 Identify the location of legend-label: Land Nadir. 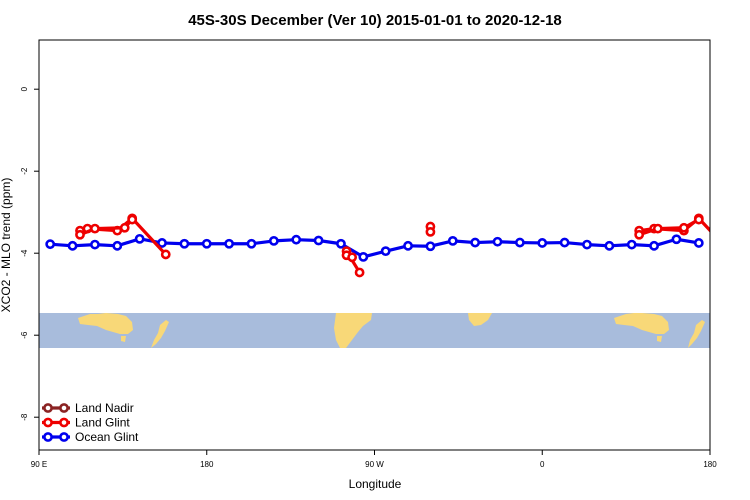
(104, 408).